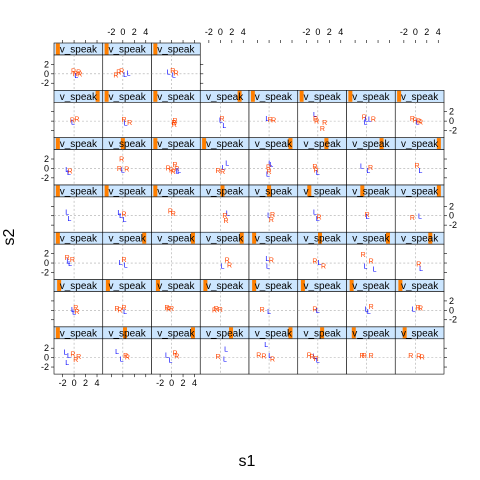  Describe the element at coordinates (176, 161) in the screenshot. I see `panel: v_speakR RRRR LL` at that location.